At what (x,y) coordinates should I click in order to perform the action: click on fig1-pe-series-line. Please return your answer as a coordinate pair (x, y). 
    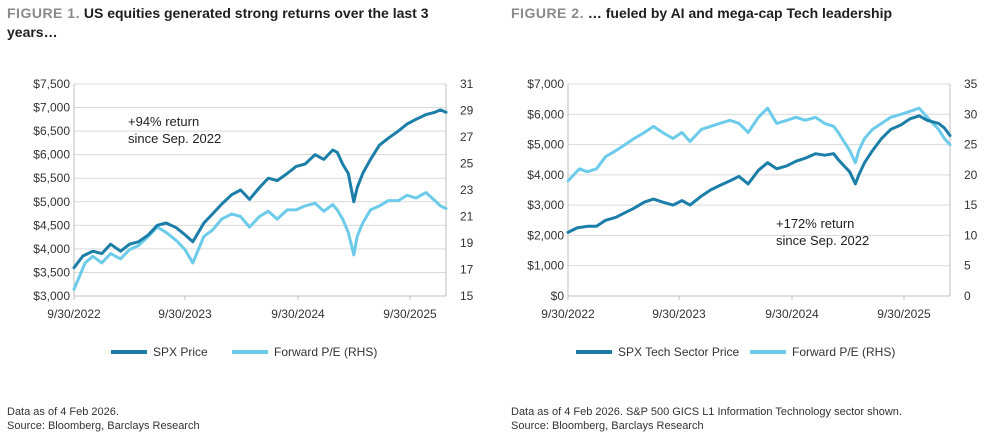
    Looking at the image, I should click on (260, 241).